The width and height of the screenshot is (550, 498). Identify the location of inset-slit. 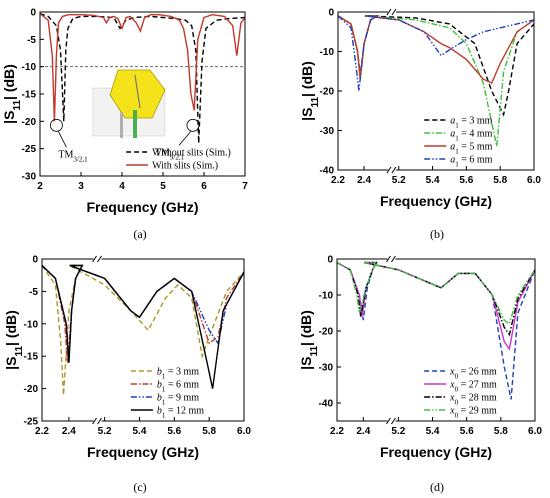
(137, 91).